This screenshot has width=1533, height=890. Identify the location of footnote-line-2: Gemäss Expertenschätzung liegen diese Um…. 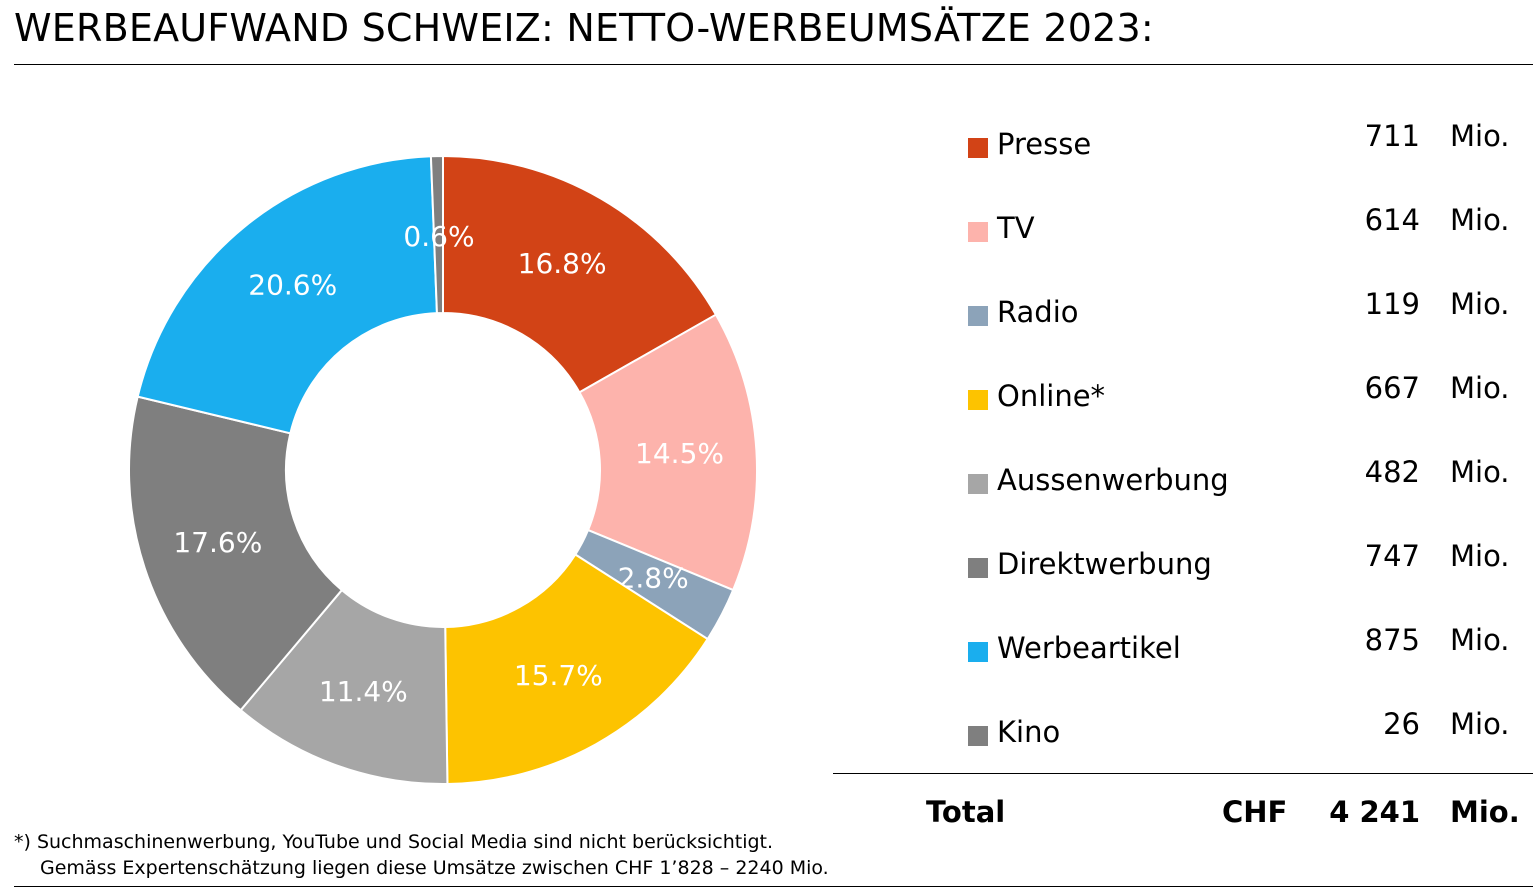
(434, 868).